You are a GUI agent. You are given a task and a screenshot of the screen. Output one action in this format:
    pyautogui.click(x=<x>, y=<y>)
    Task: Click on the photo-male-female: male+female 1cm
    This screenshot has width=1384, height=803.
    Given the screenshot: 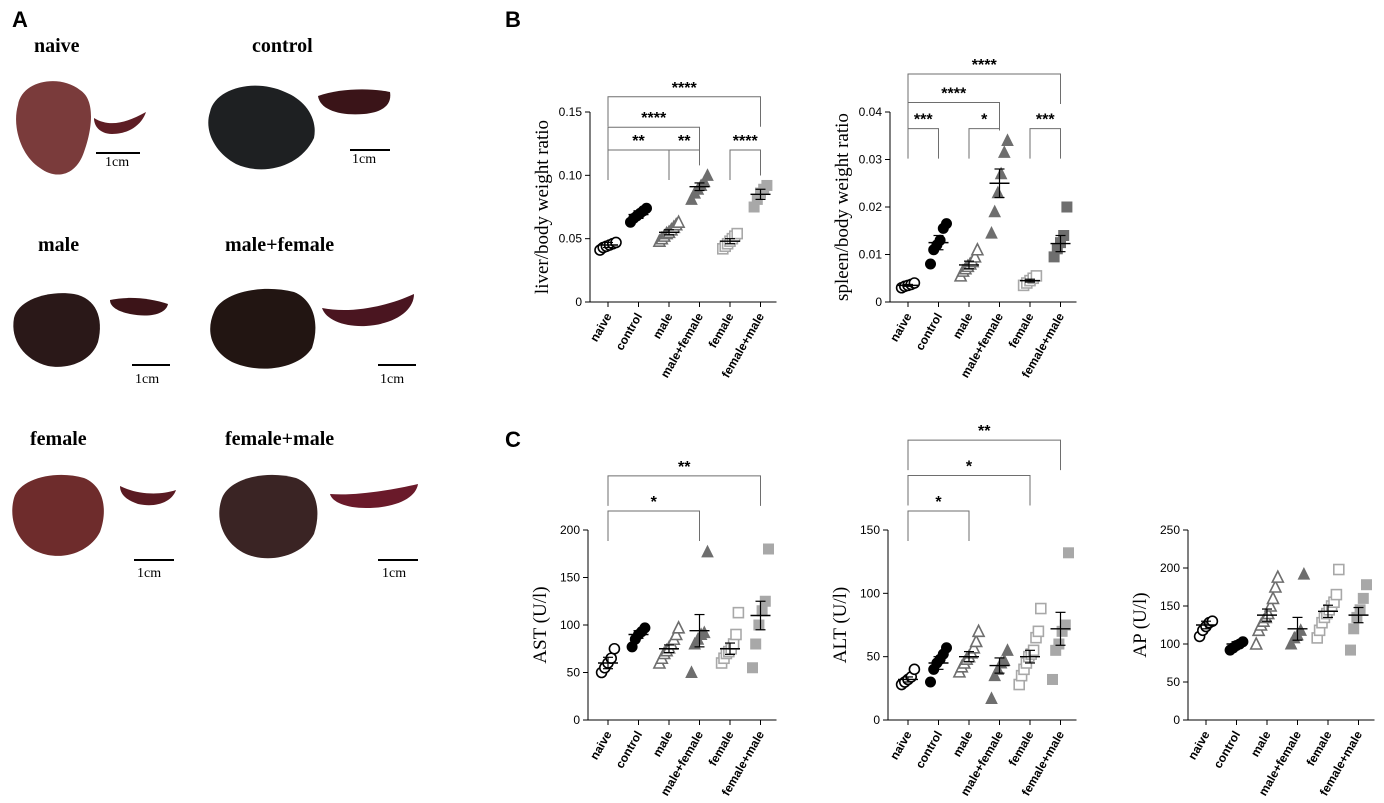 What is the action you would take?
    pyautogui.click(x=313, y=310)
    